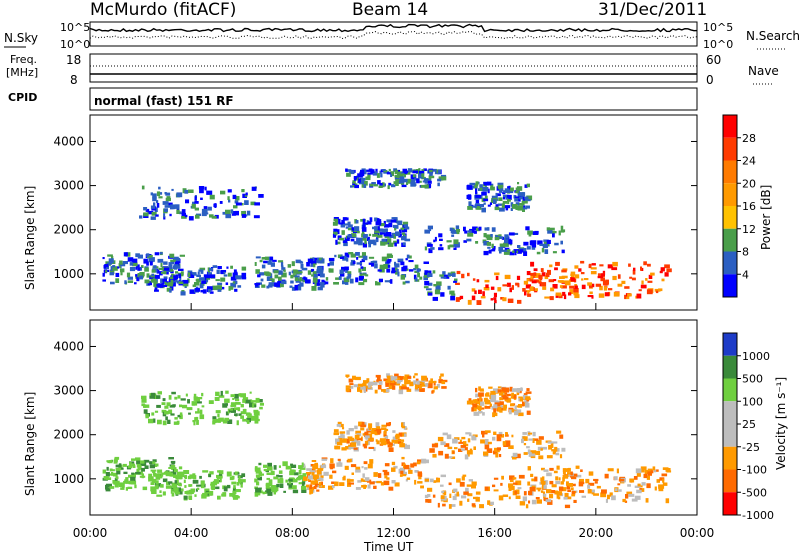  What do you see at coordinates (697, 533) in the screenshot?
I see `x-tick-label: 00:00` at bounding box center [697, 533].